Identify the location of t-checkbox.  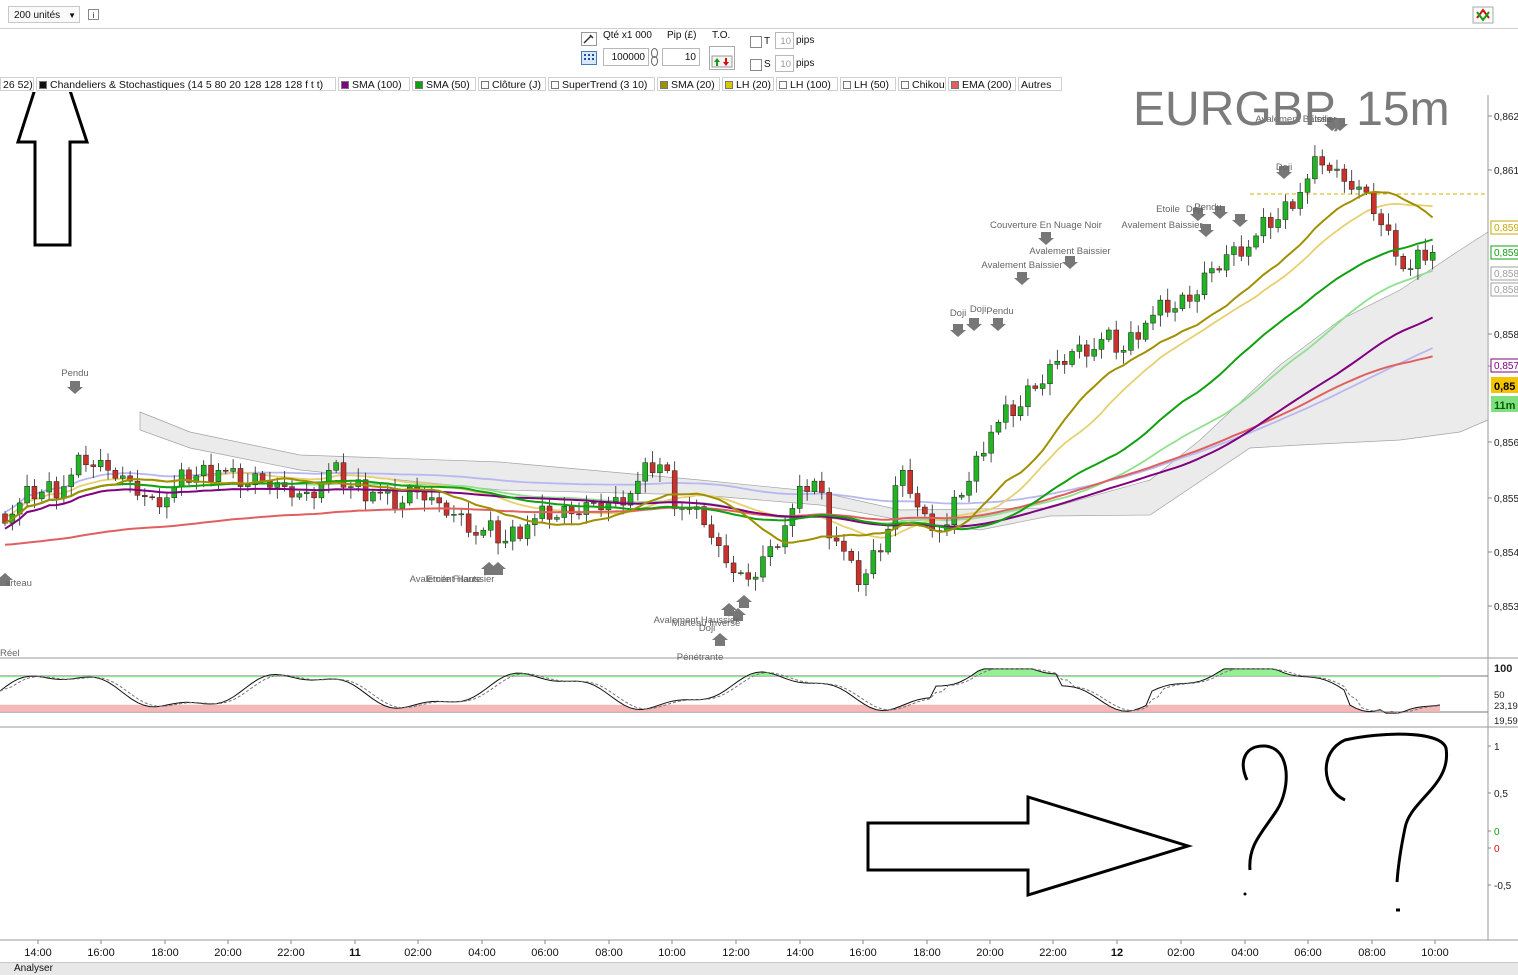
(756, 42).